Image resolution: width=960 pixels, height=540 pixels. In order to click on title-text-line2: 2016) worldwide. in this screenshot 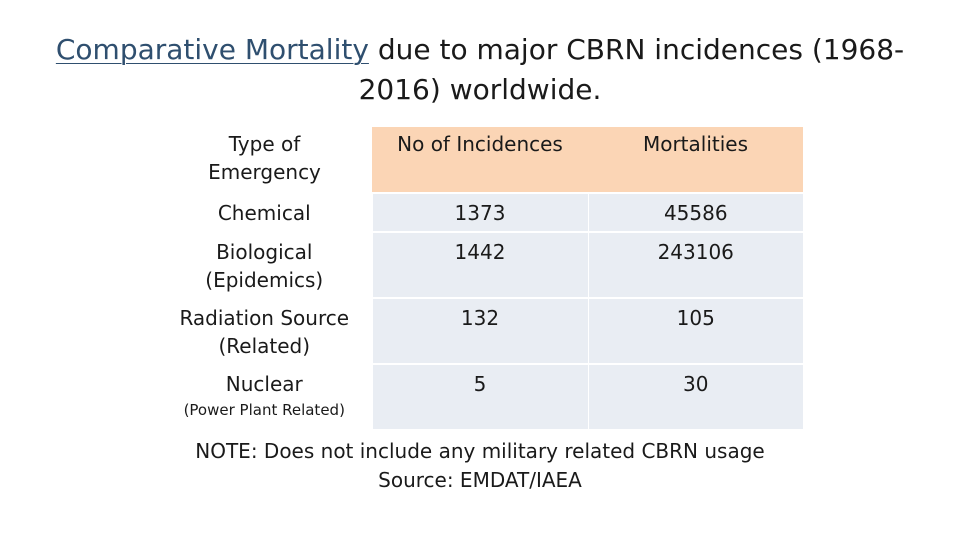, I will do `click(480, 89)`.